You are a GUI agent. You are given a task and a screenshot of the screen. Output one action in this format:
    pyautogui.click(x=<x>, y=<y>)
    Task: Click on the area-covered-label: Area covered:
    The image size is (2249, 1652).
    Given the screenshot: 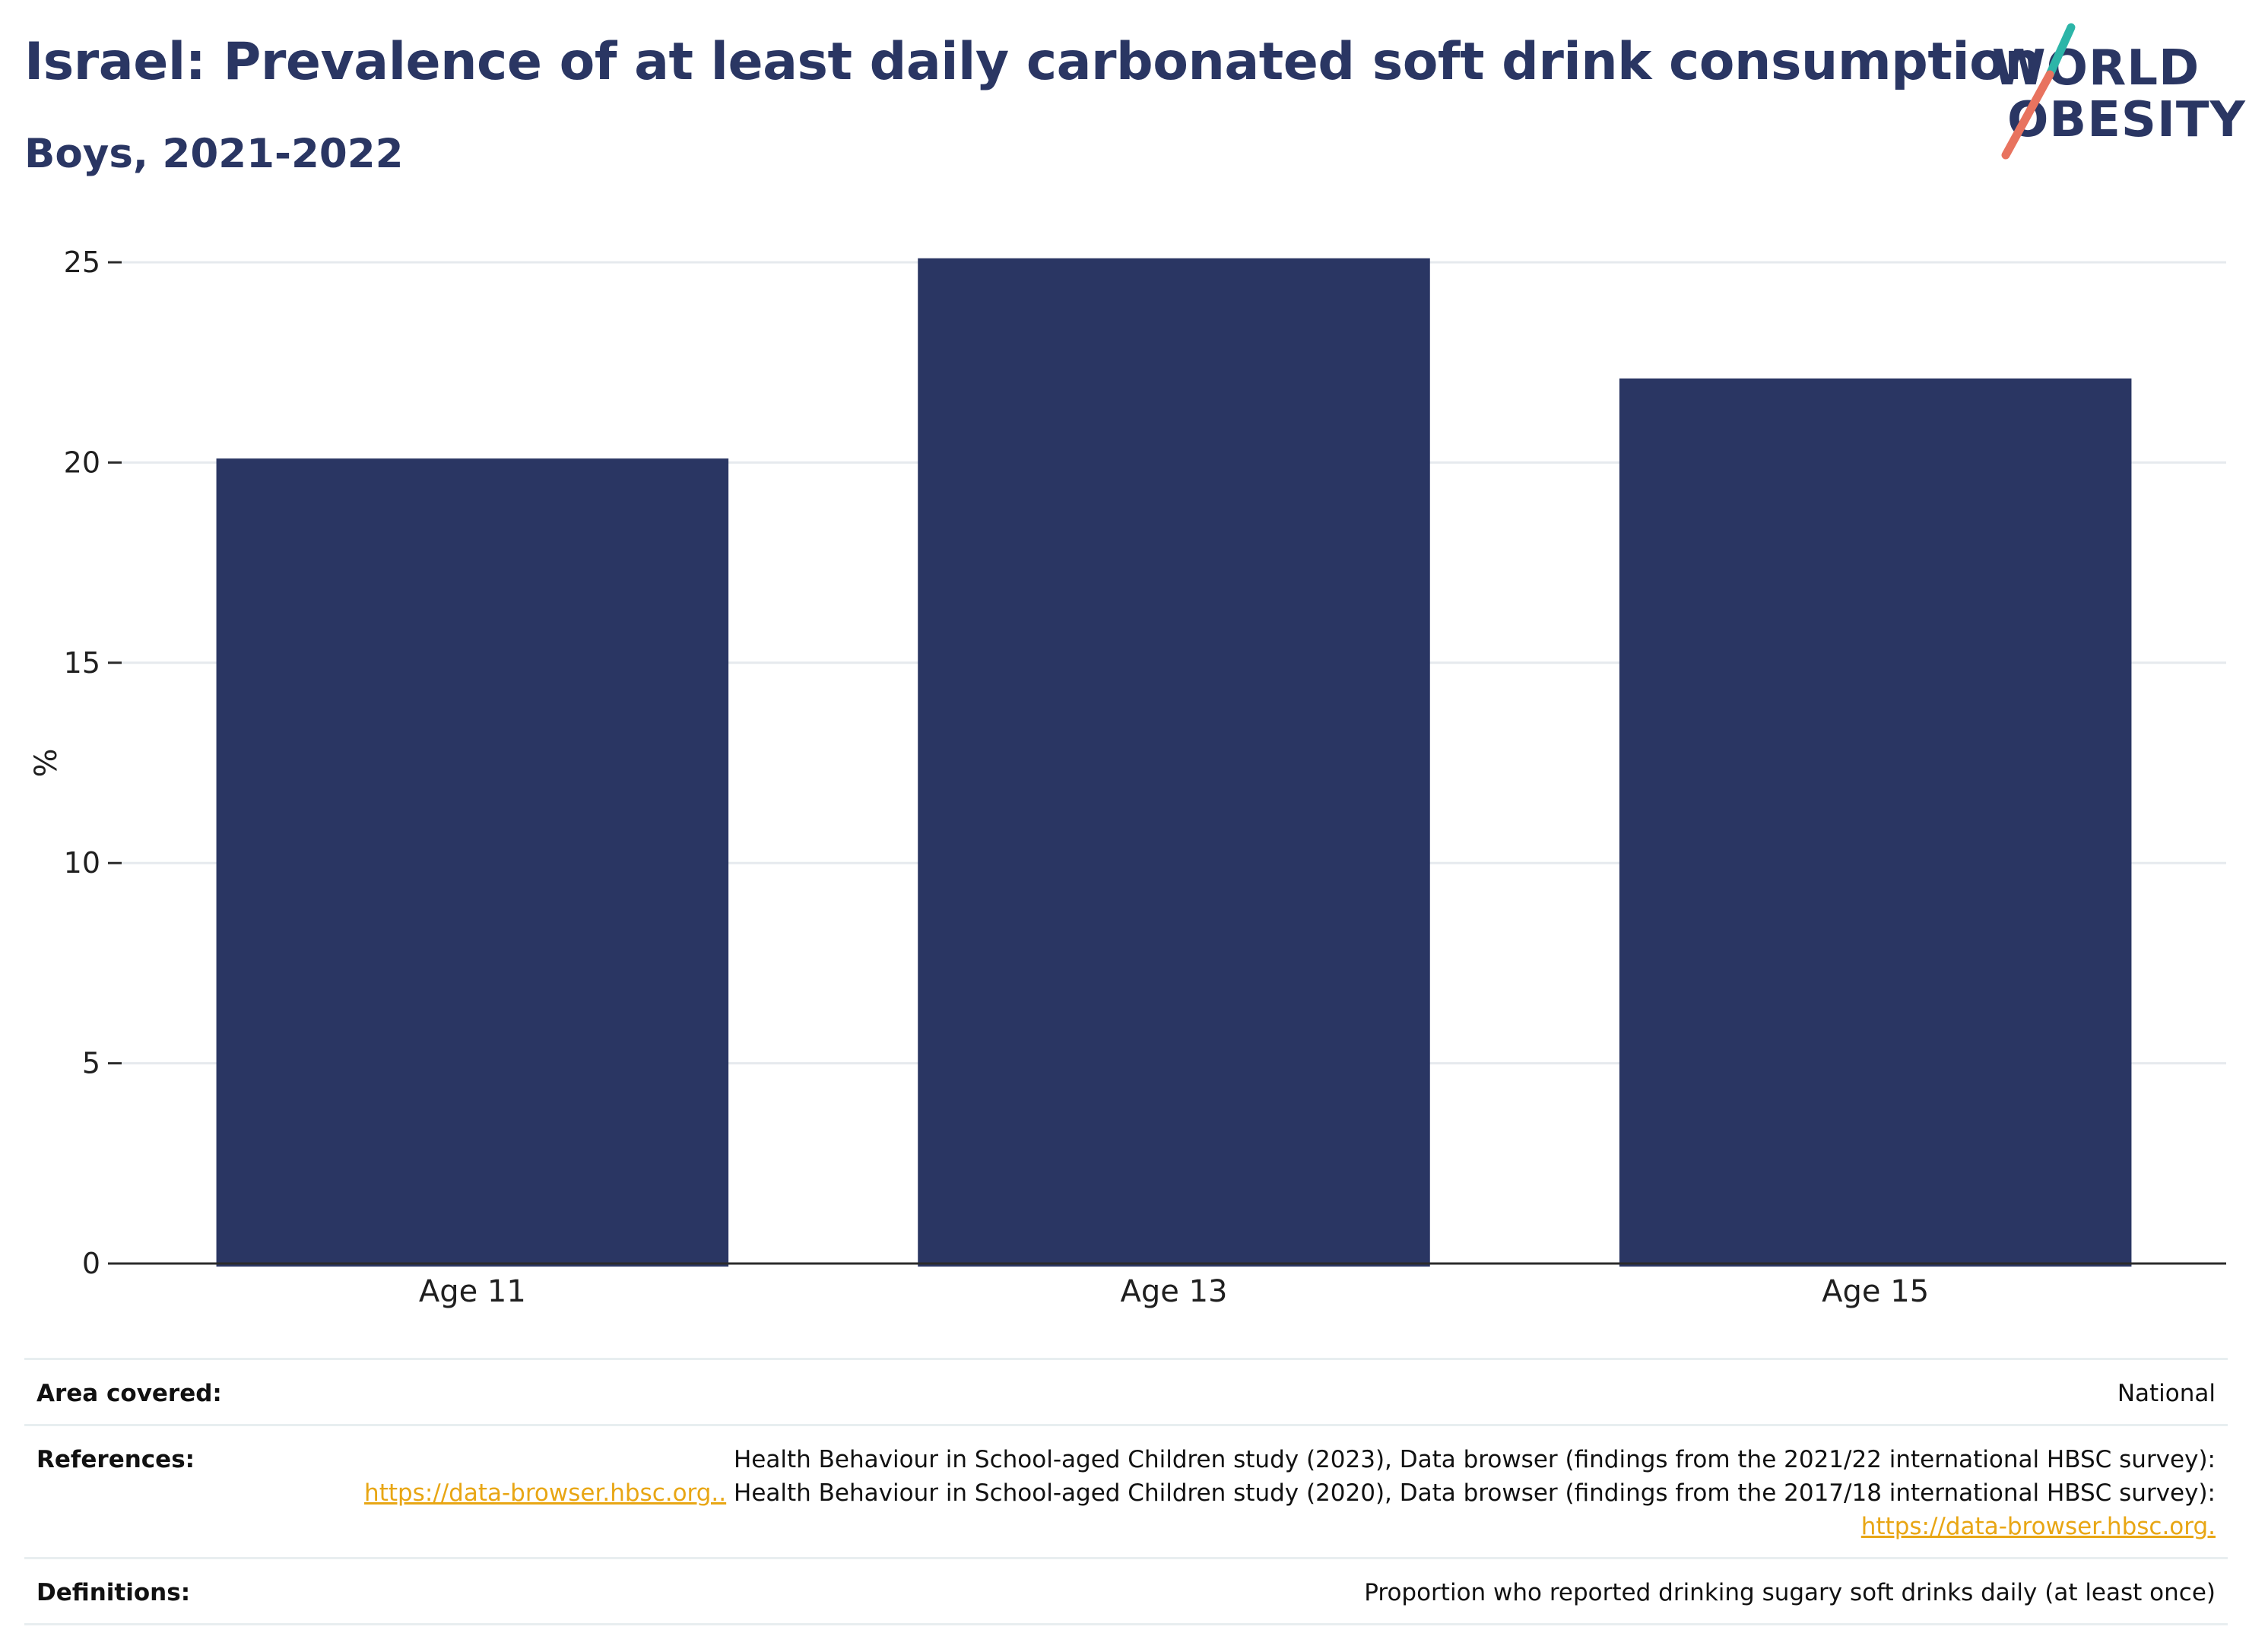 What is the action you would take?
    pyautogui.click(x=129, y=1393)
    